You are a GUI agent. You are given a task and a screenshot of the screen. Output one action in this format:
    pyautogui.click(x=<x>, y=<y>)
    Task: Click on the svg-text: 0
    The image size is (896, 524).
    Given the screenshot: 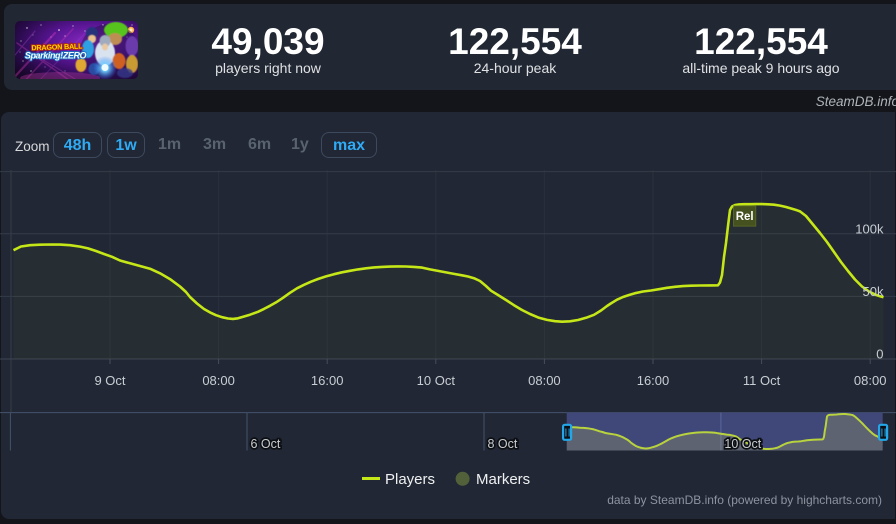 What is the action you would take?
    pyautogui.click(x=879, y=354)
    